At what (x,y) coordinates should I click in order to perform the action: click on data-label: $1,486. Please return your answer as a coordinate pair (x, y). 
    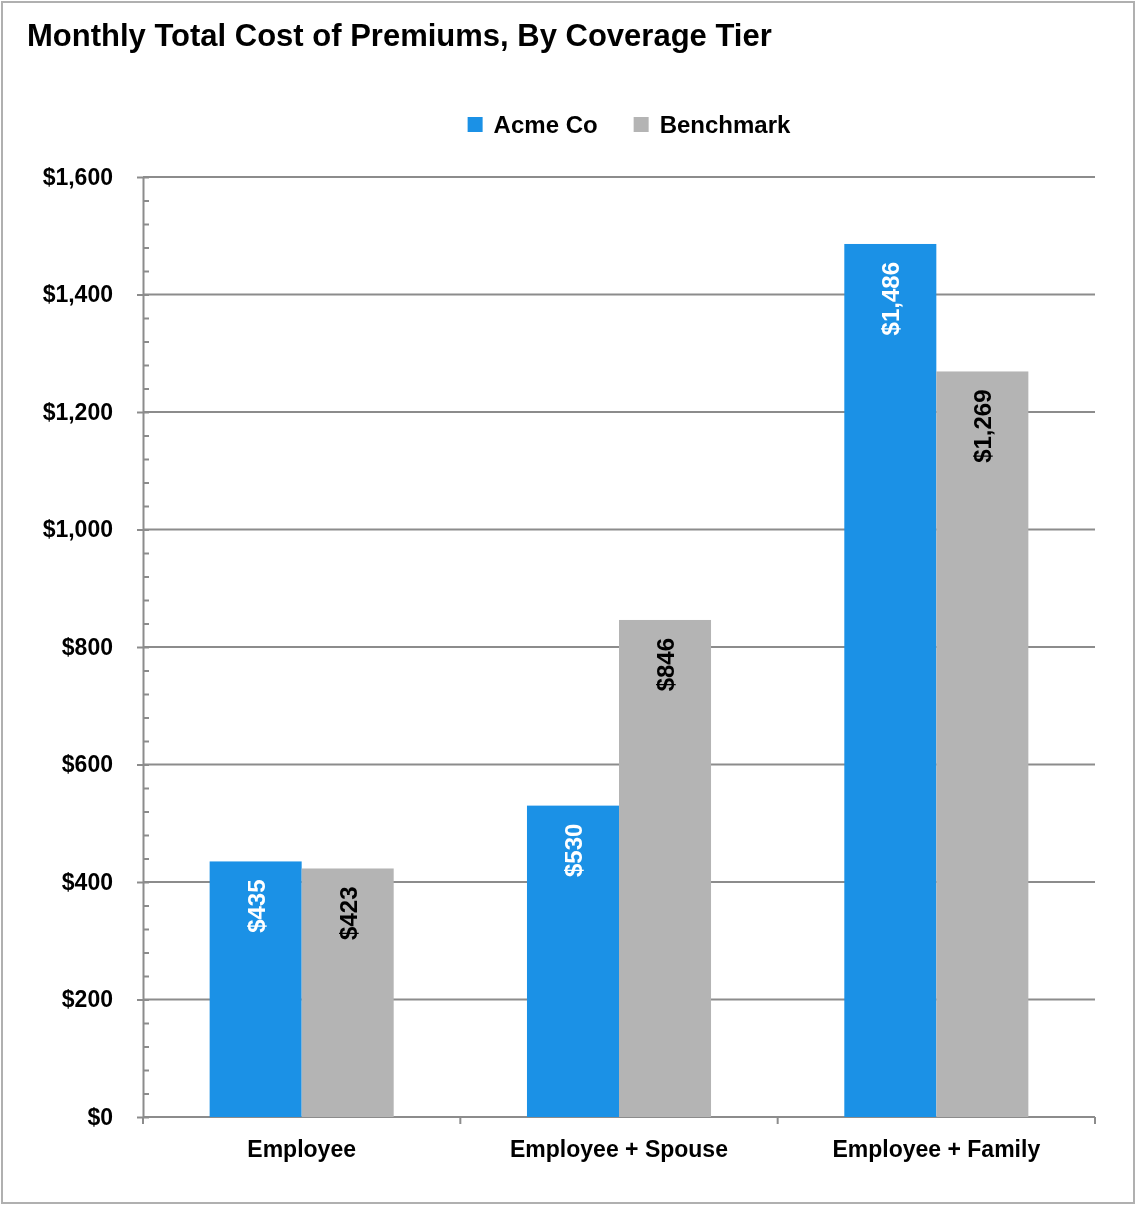
    Looking at the image, I should click on (891, 298).